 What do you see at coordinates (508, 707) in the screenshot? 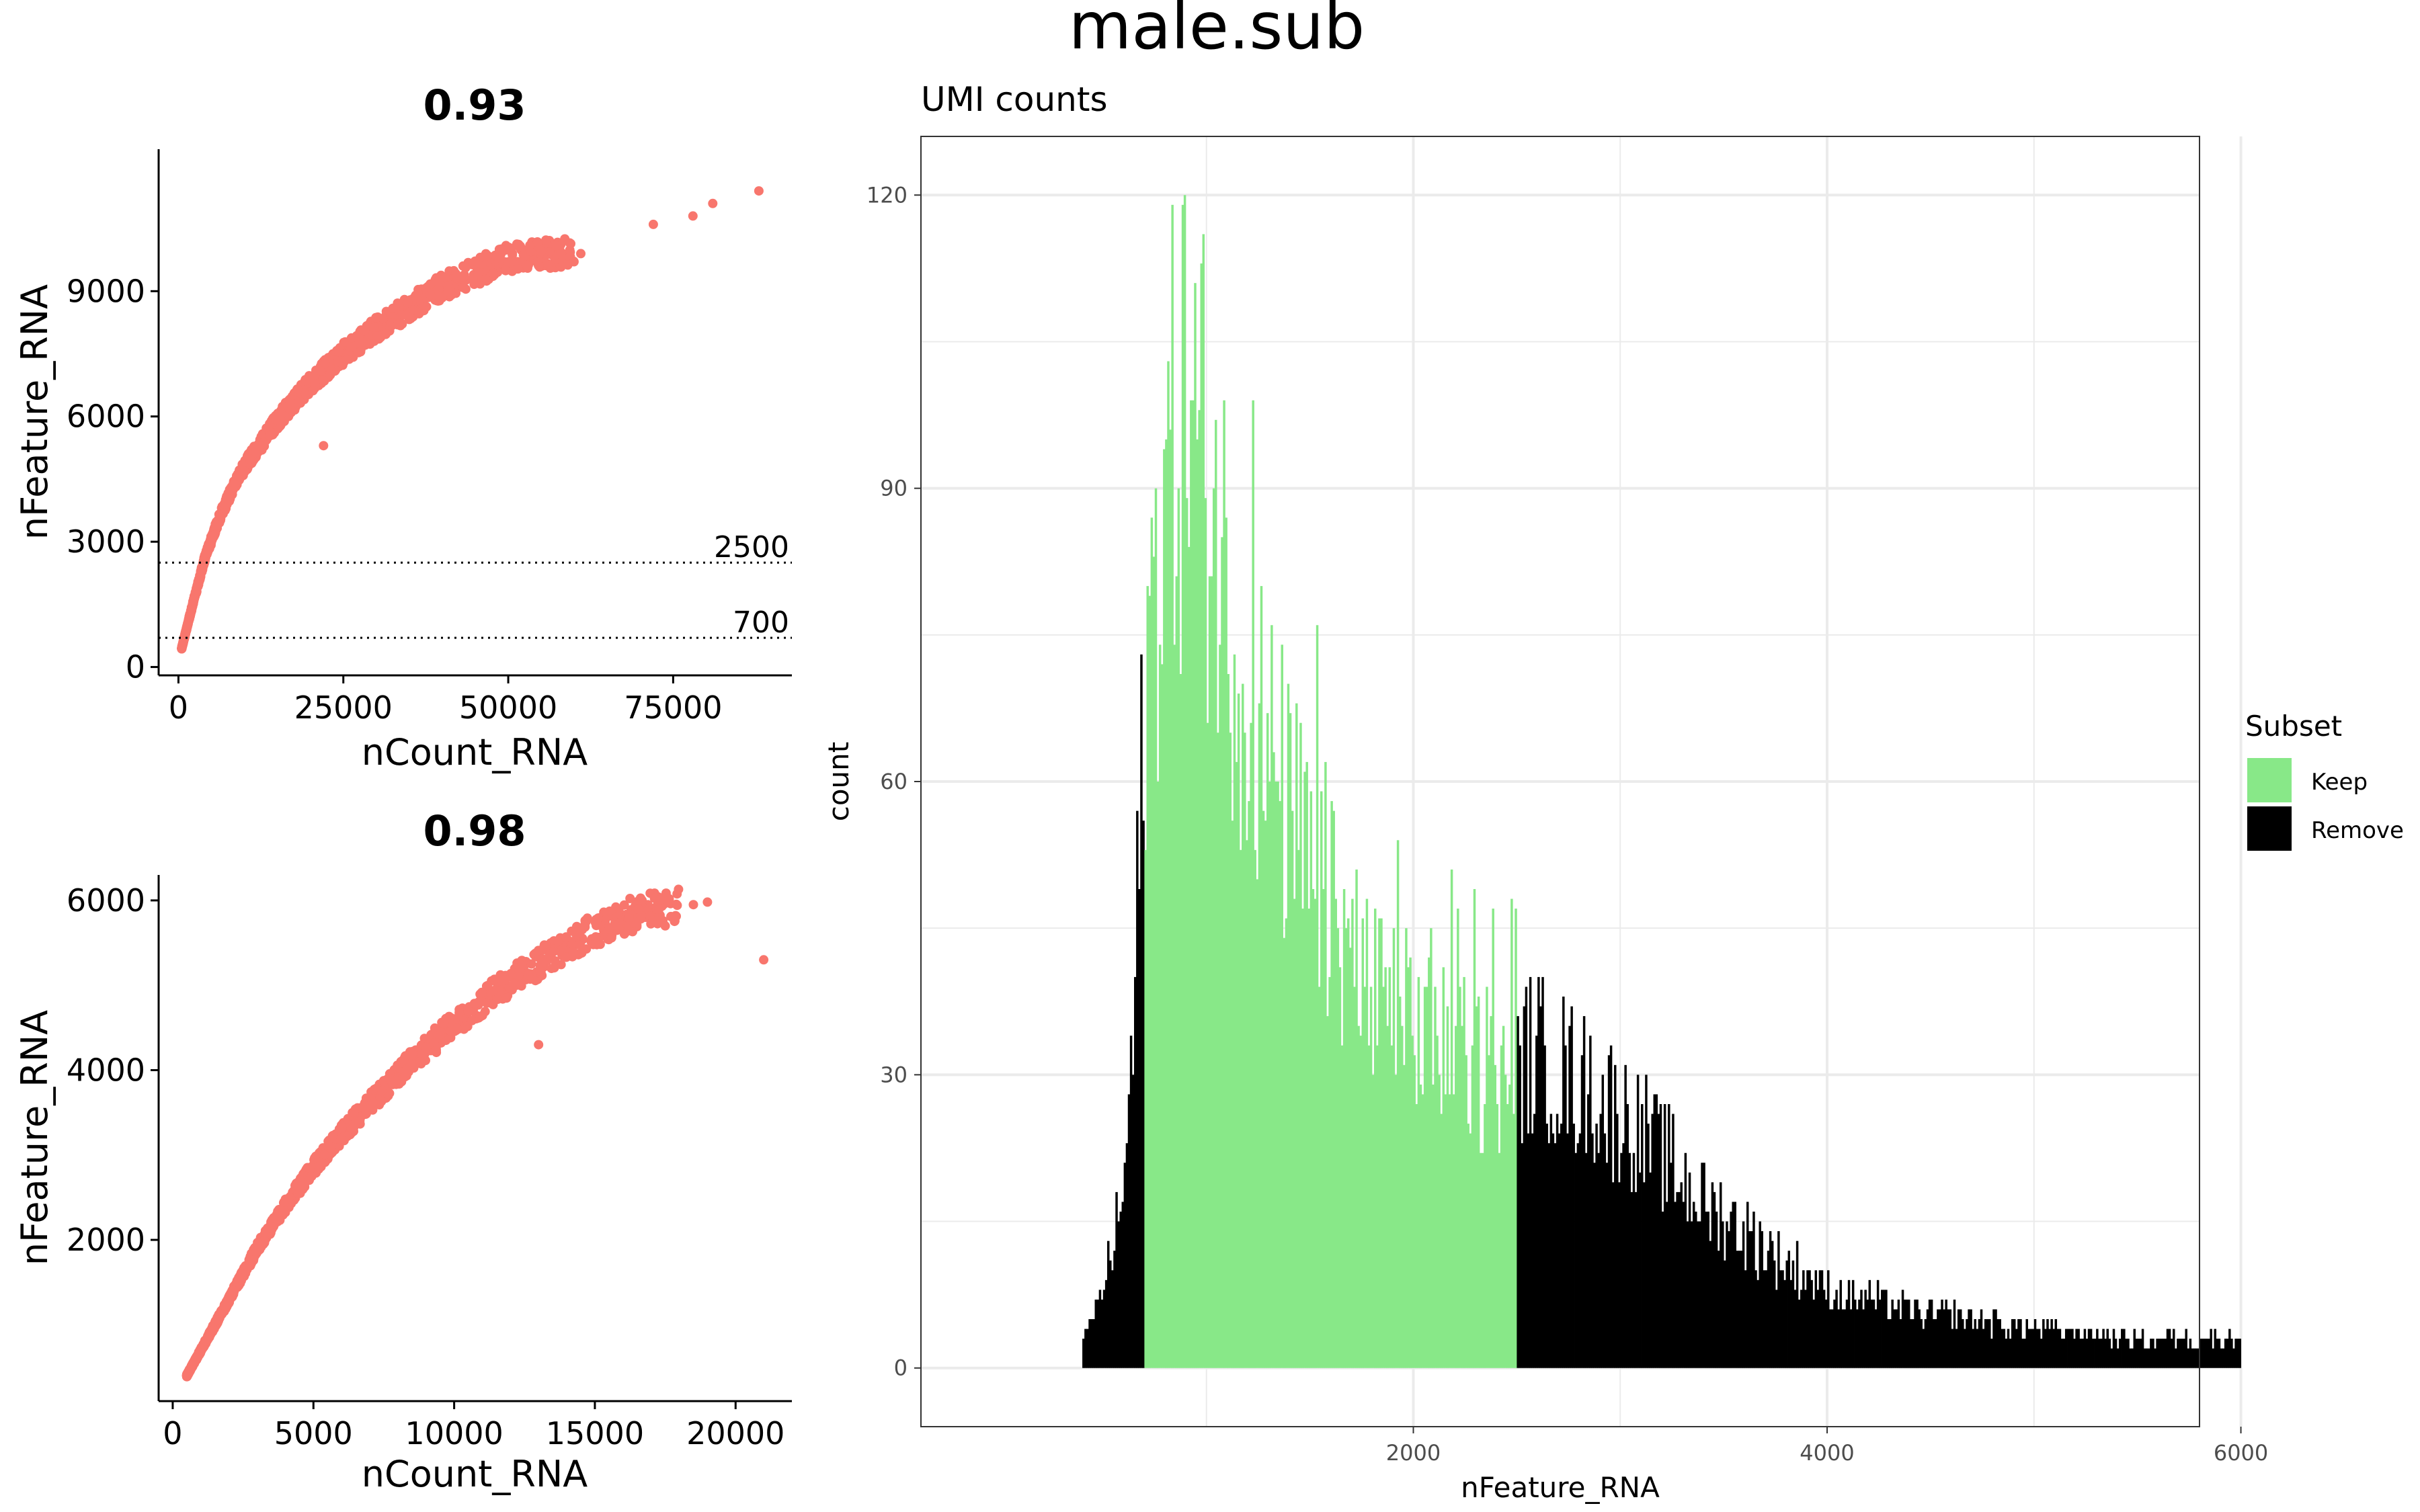
I see `scatter-1-x-tick-label: 50000` at bounding box center [508, 707].